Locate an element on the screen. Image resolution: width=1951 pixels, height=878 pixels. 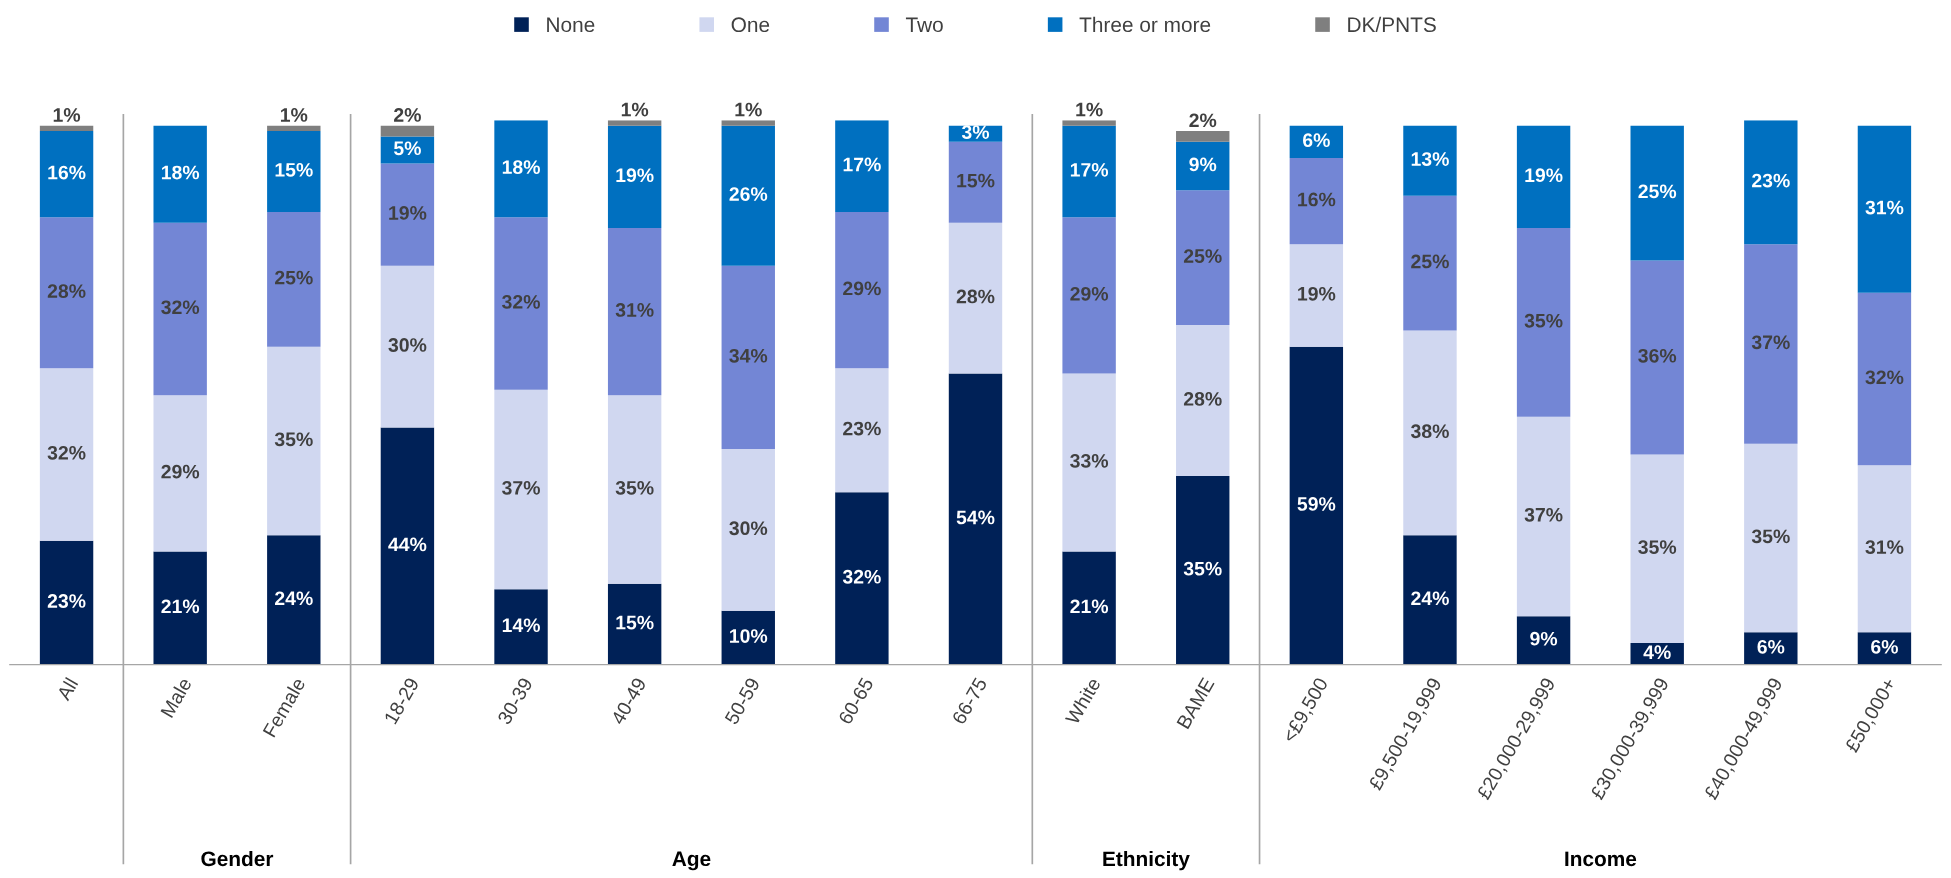
data-label: 2% is located at coordinates (1203, 120).